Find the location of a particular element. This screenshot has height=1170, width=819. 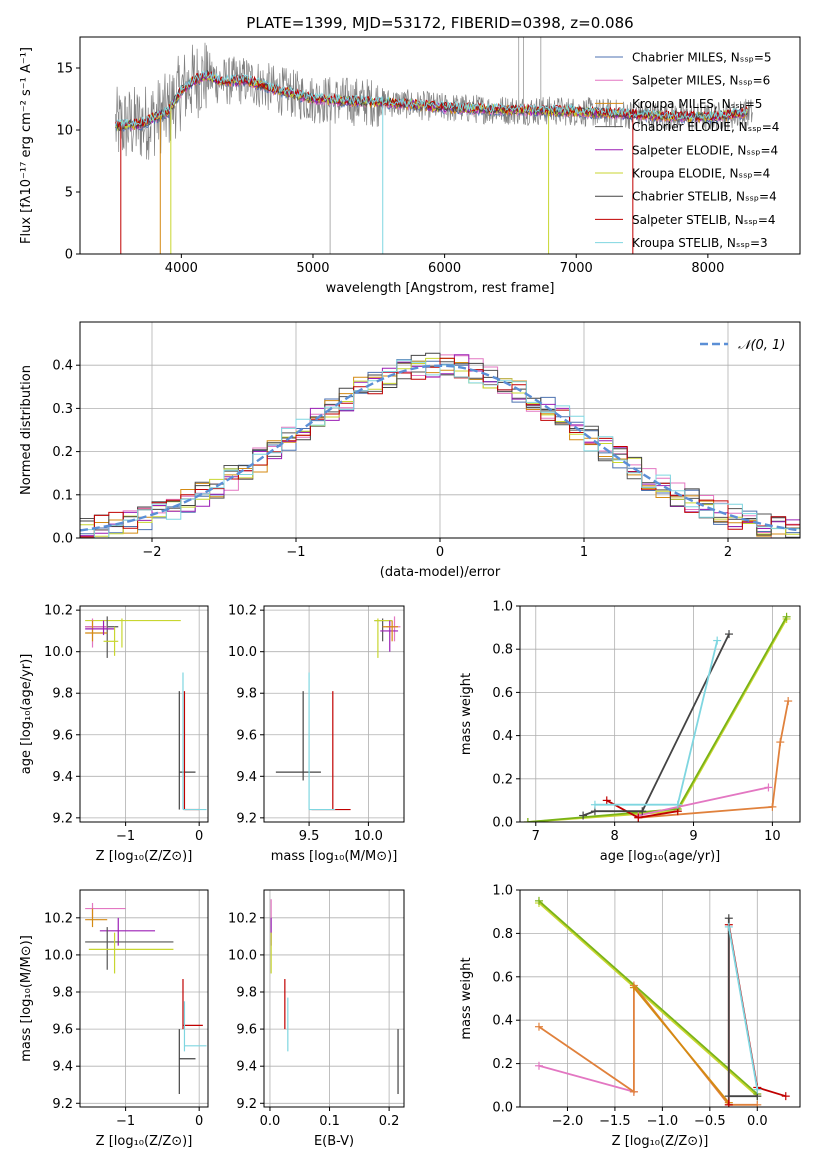

x-tick-label: 6000 is located at coordinates (444, 268).